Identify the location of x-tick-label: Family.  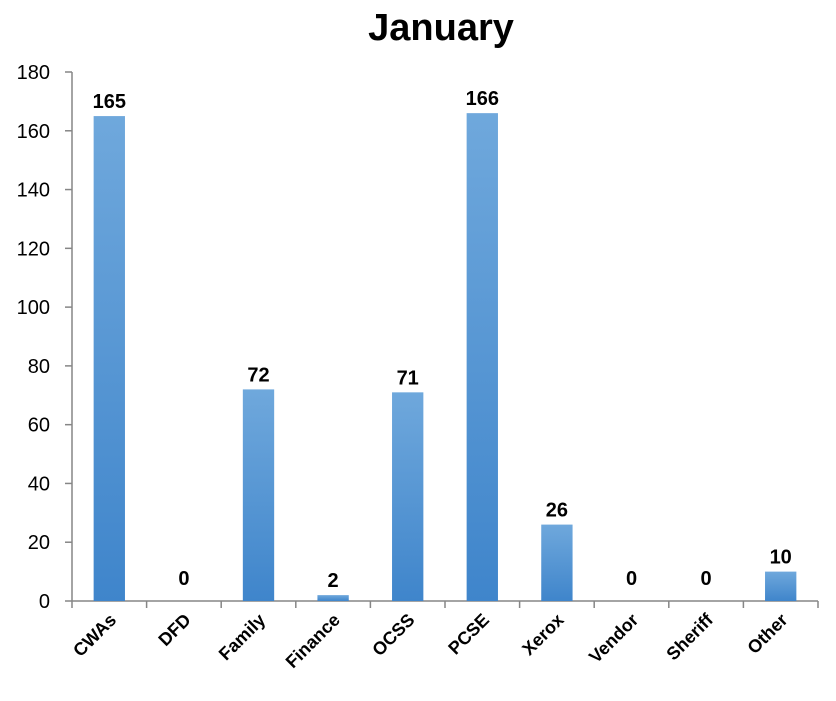
(242, 637).